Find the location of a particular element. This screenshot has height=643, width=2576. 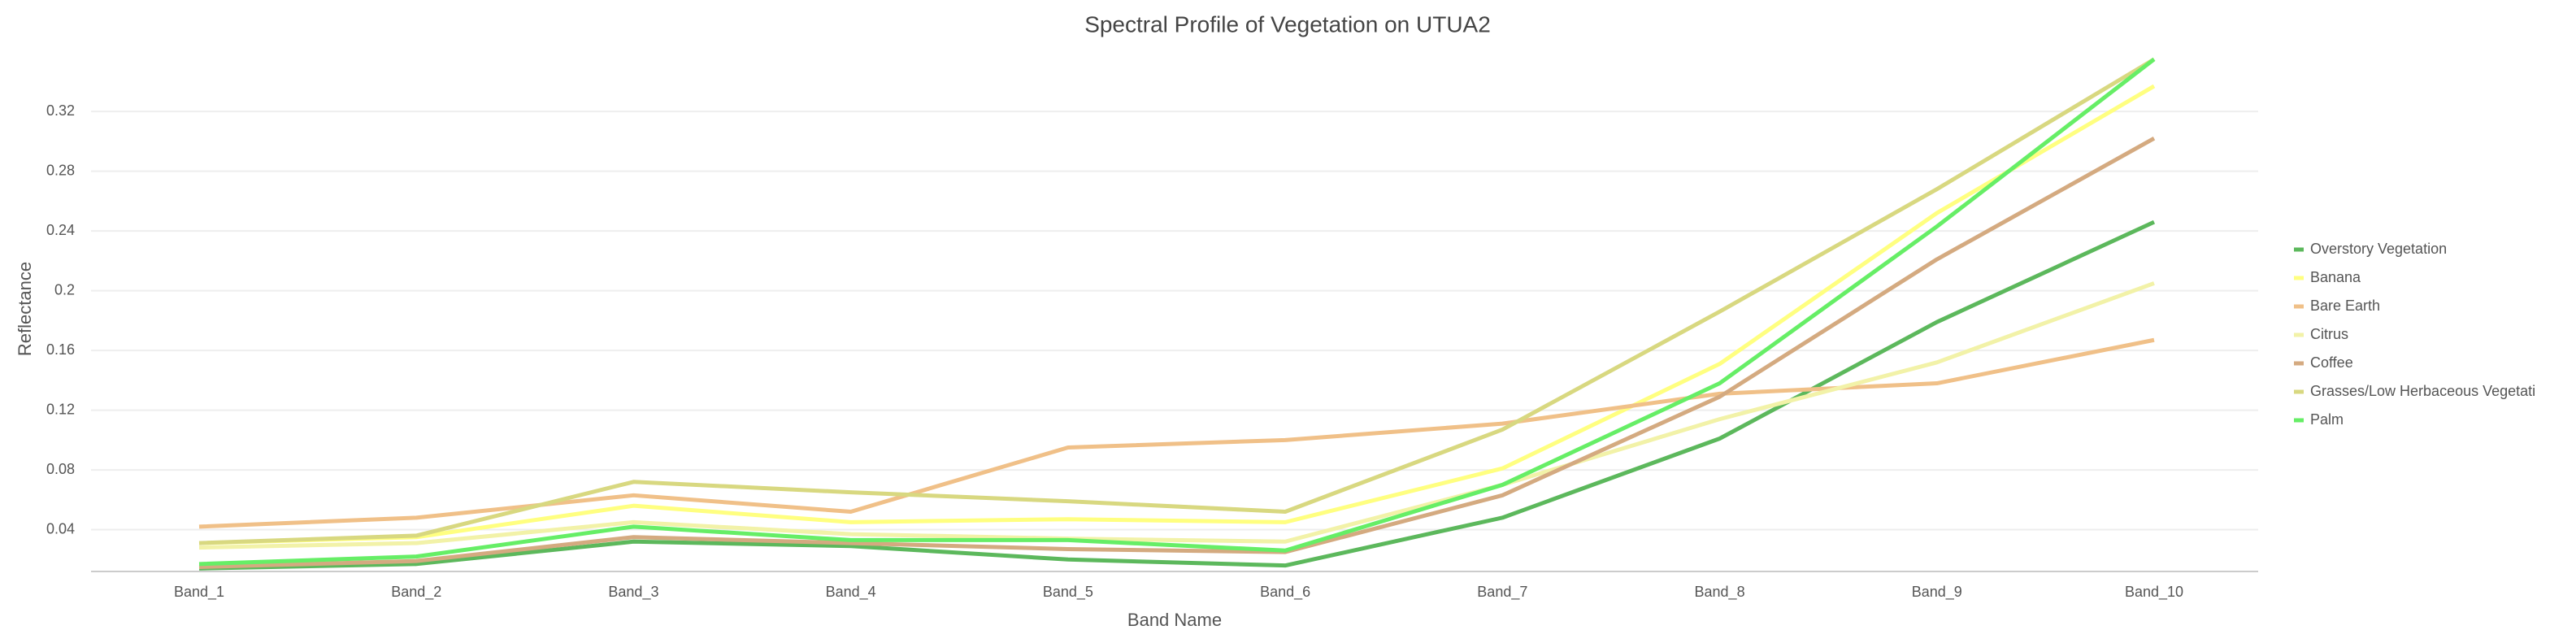

y-tick-label: 0.32 is located at coordinates (60, 110).